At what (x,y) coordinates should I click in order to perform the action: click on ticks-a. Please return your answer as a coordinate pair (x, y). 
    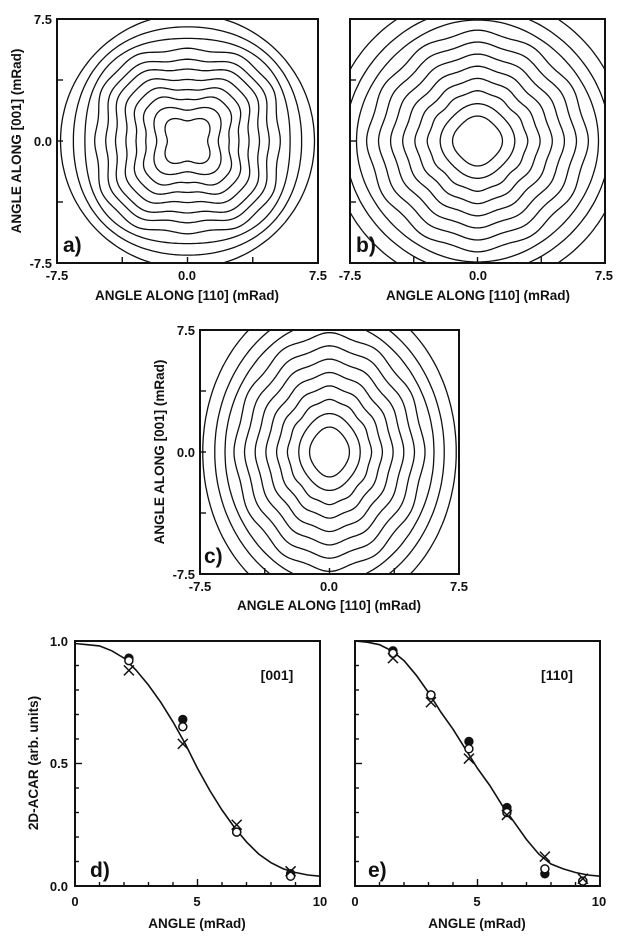
    Looking at the image, I should click on (155, 171).